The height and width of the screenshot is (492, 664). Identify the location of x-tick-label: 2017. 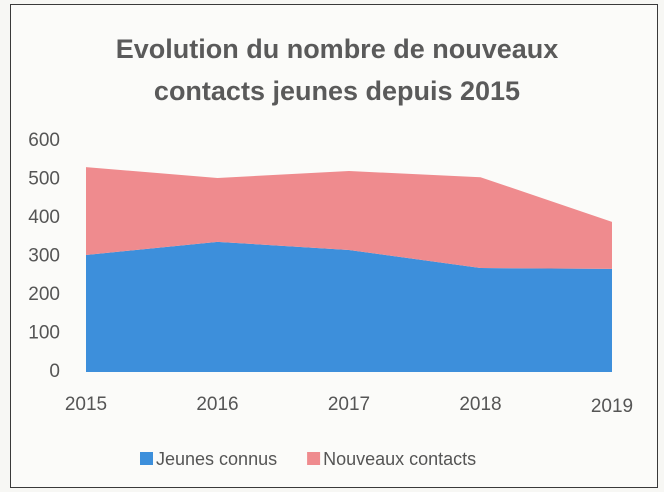
(349, 404).